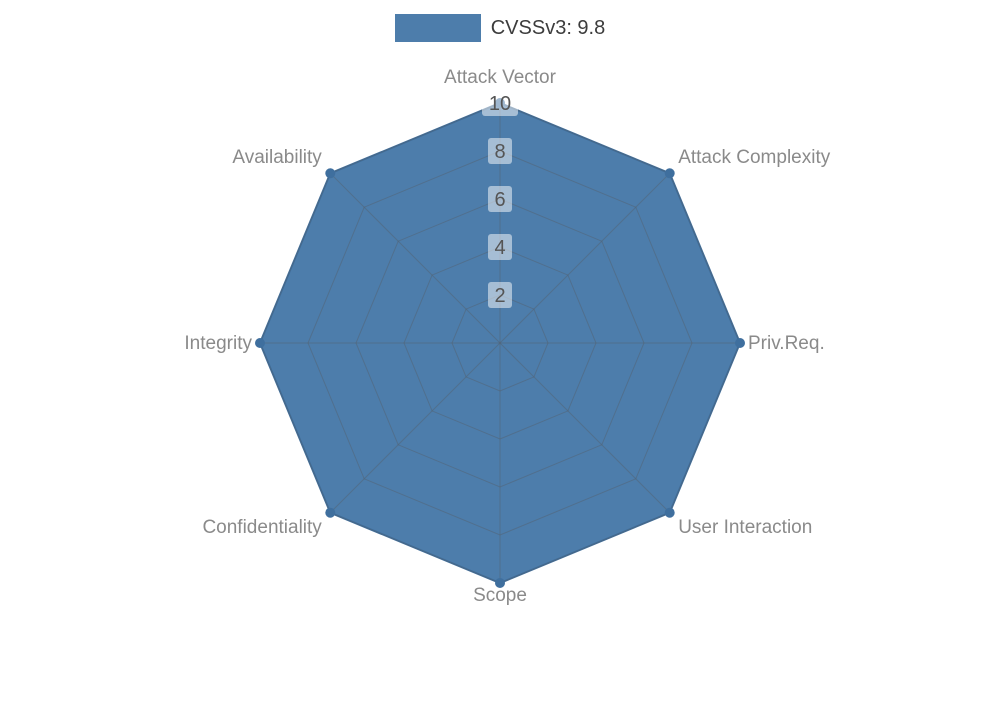  Describe the element at coordinates (437, 28) in the screenshot. I see `legend-swatch` at that location.